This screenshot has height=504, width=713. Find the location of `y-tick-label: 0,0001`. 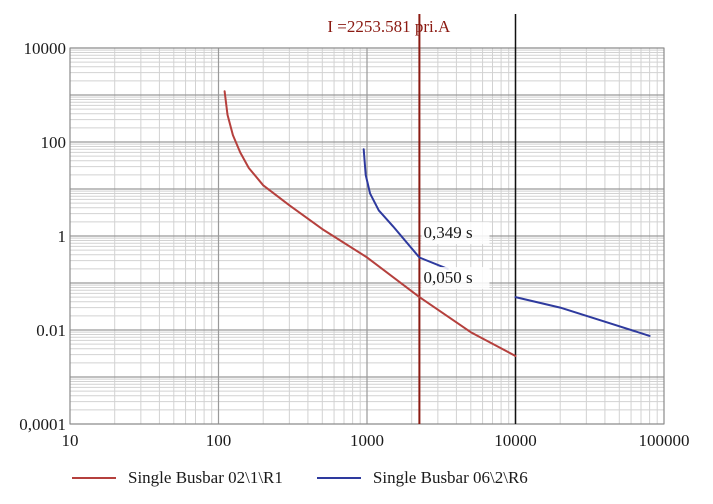

y-tick-label: 0,0001 is located at coordinates (42, 424).